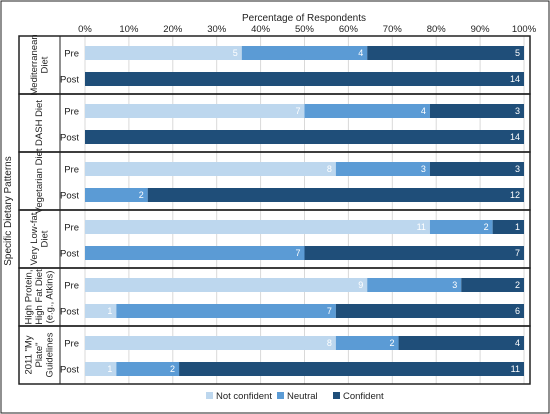 The height and width of the screenshot is (414, 550). Describe the element at coordinates (39, 354) in the screenshot. I see `group-label: Plate"` at that location.